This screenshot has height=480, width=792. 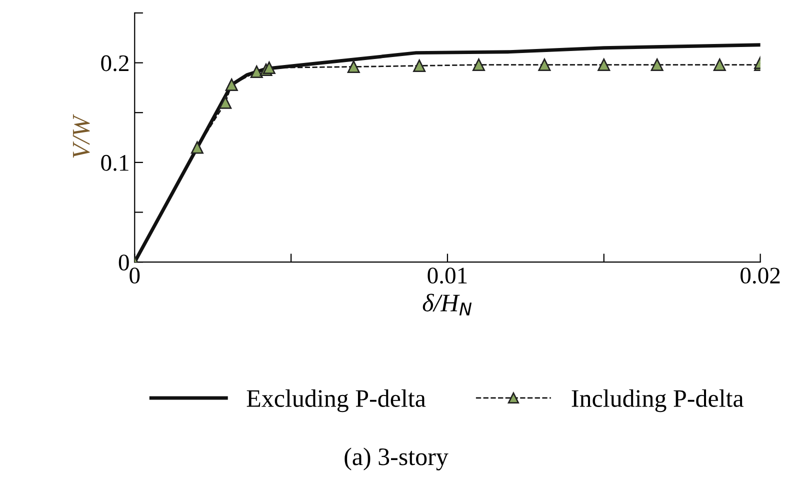 I want to click on y-tick-label: 0.1, so click(x=114, y=162).